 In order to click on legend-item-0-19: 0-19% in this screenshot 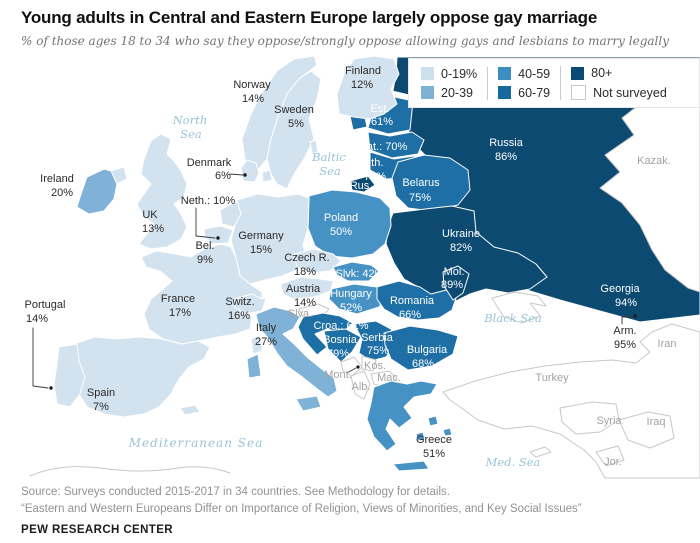, I will do `click(449, 74)`.